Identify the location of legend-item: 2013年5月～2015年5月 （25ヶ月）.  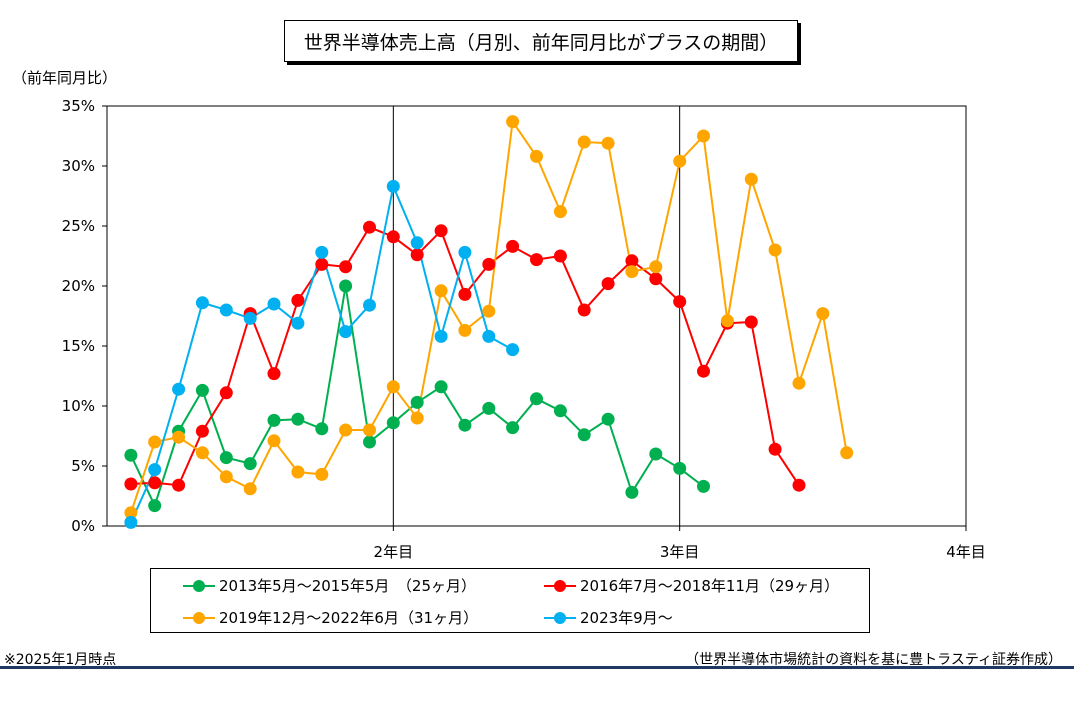
(329, 585).